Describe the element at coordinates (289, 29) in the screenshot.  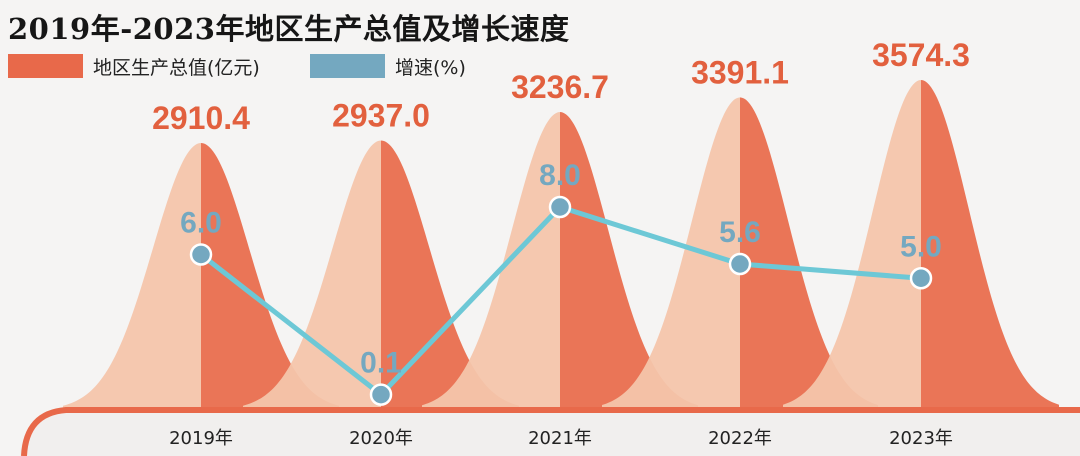
I see `chart-title: 2019年-2023年地区生产总值及增长速度` at that location.